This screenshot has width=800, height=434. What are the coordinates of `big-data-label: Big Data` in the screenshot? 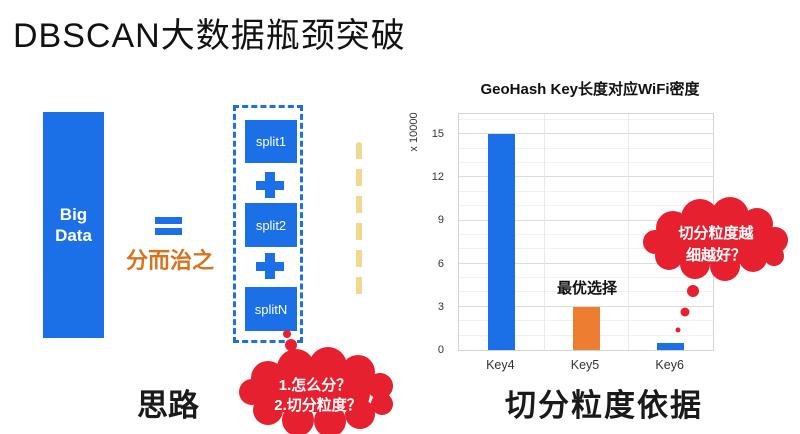 It's located at (73, 224).